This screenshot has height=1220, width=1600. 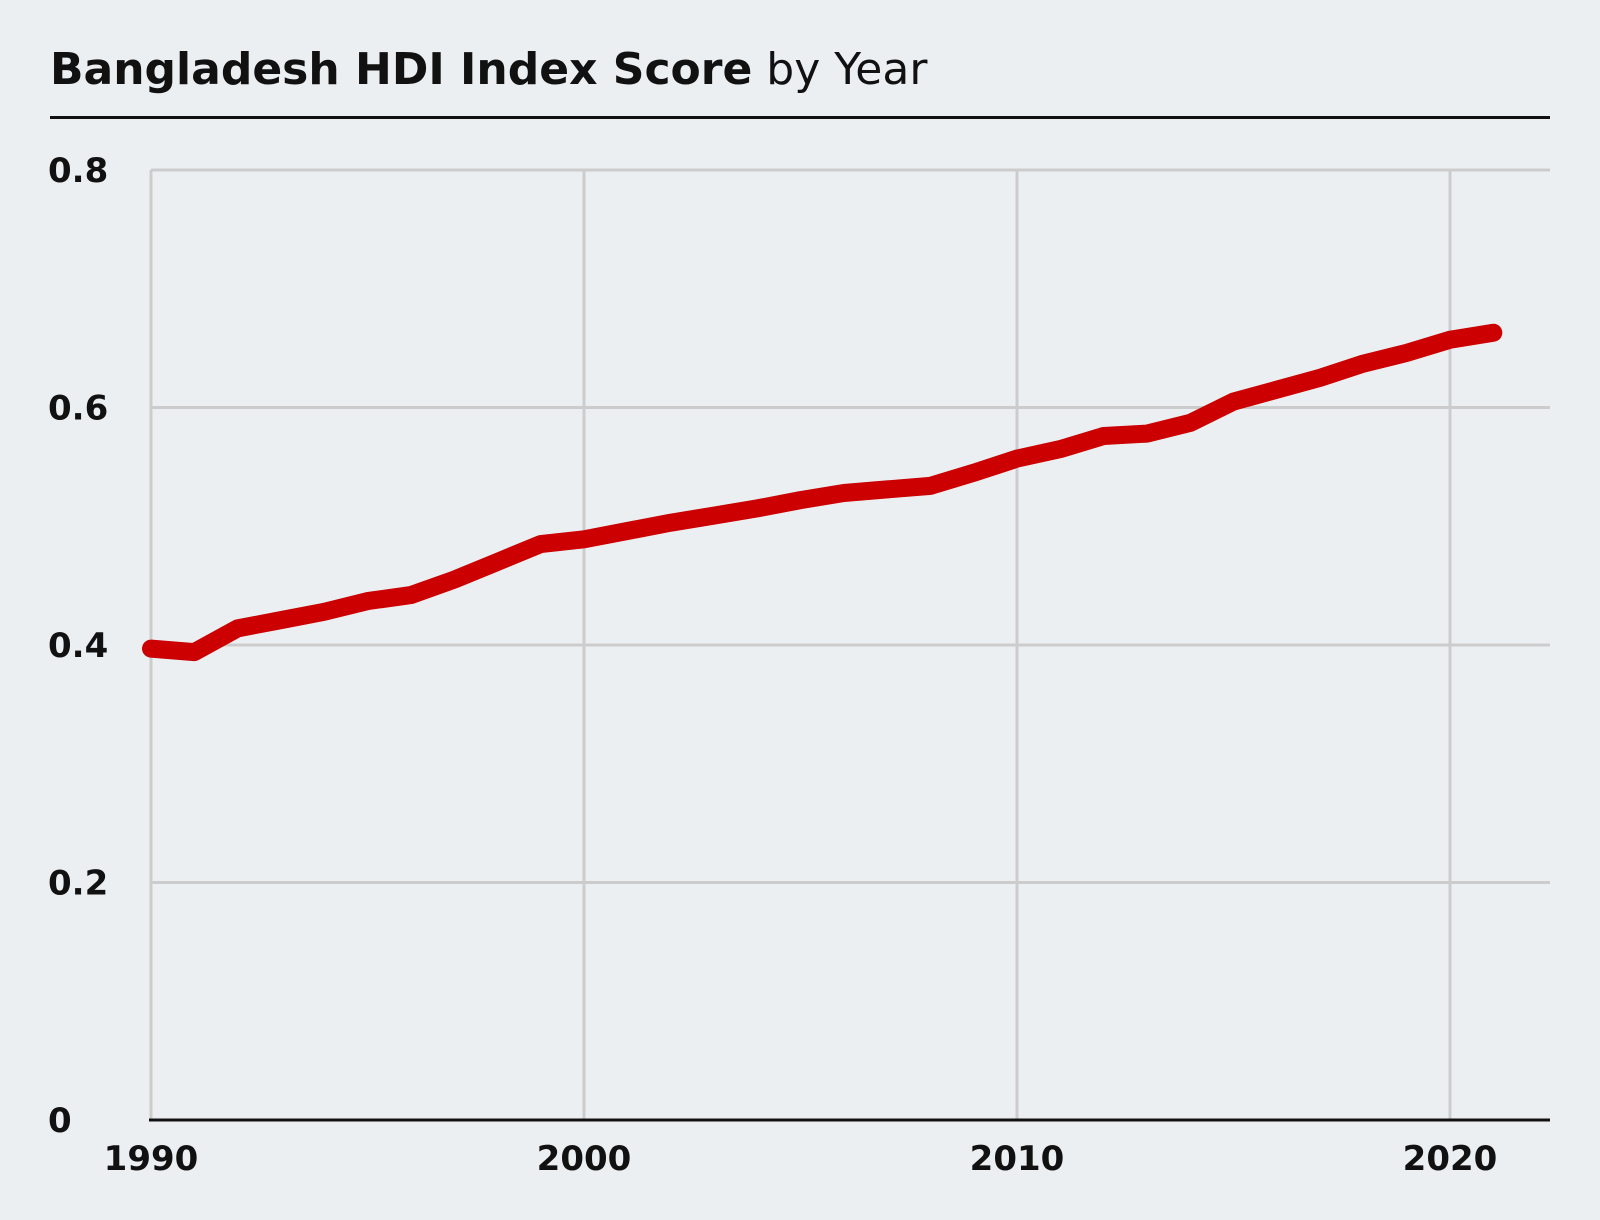 I want to click on x-tick-label: 1990, so click(x=151, y=1159).